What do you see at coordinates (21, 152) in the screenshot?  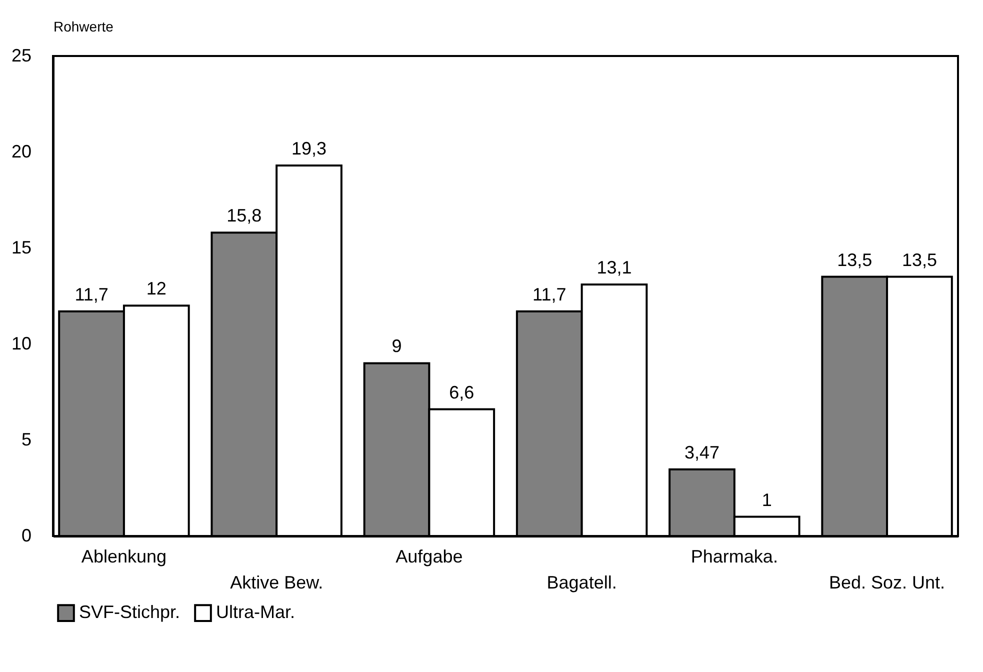 I see `y-tick-label: 20` at bounding box center [21, 152].